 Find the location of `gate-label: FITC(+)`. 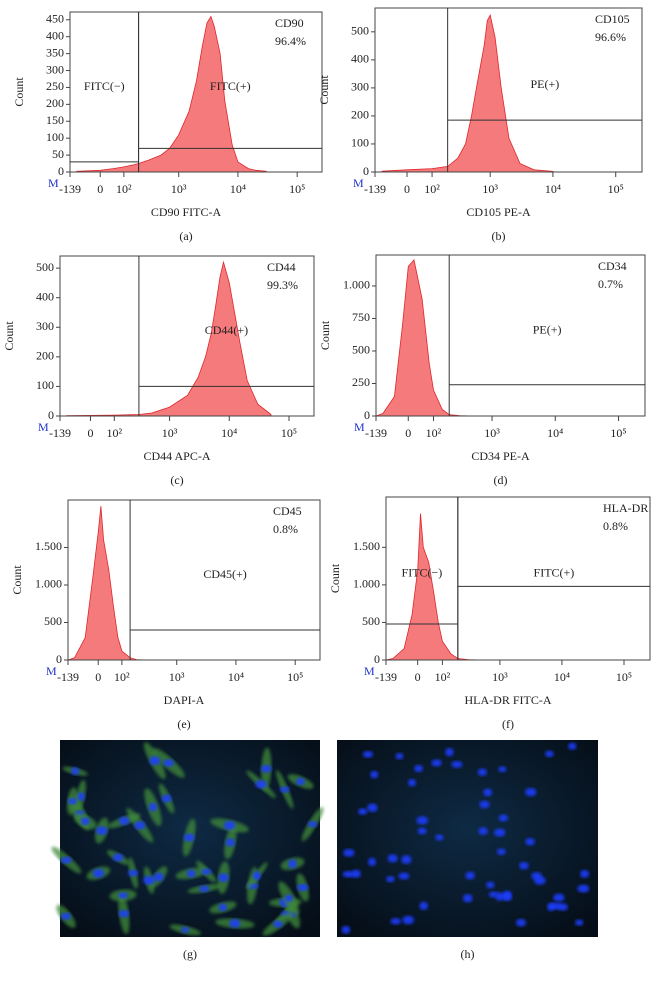

gate-label: FITC(+) is located at coordinates (230, 86).